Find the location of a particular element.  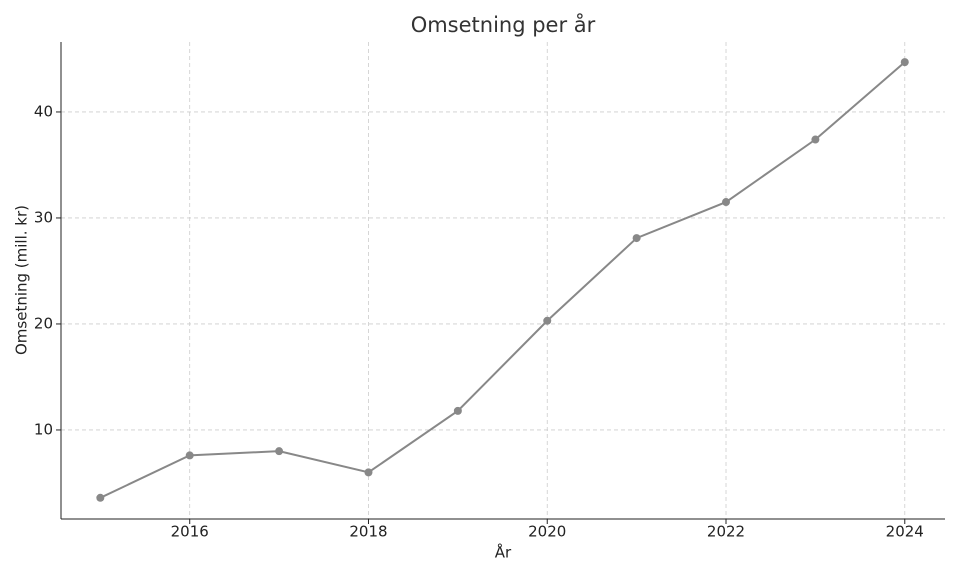

x-tick-label: 2022 is located at coordinates (726, 532).